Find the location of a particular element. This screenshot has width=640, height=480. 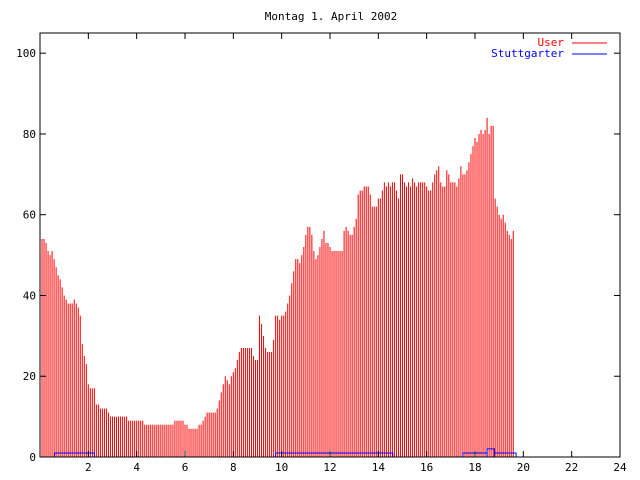

legend: User Stuttgarter is located at coordinates (549, 48).